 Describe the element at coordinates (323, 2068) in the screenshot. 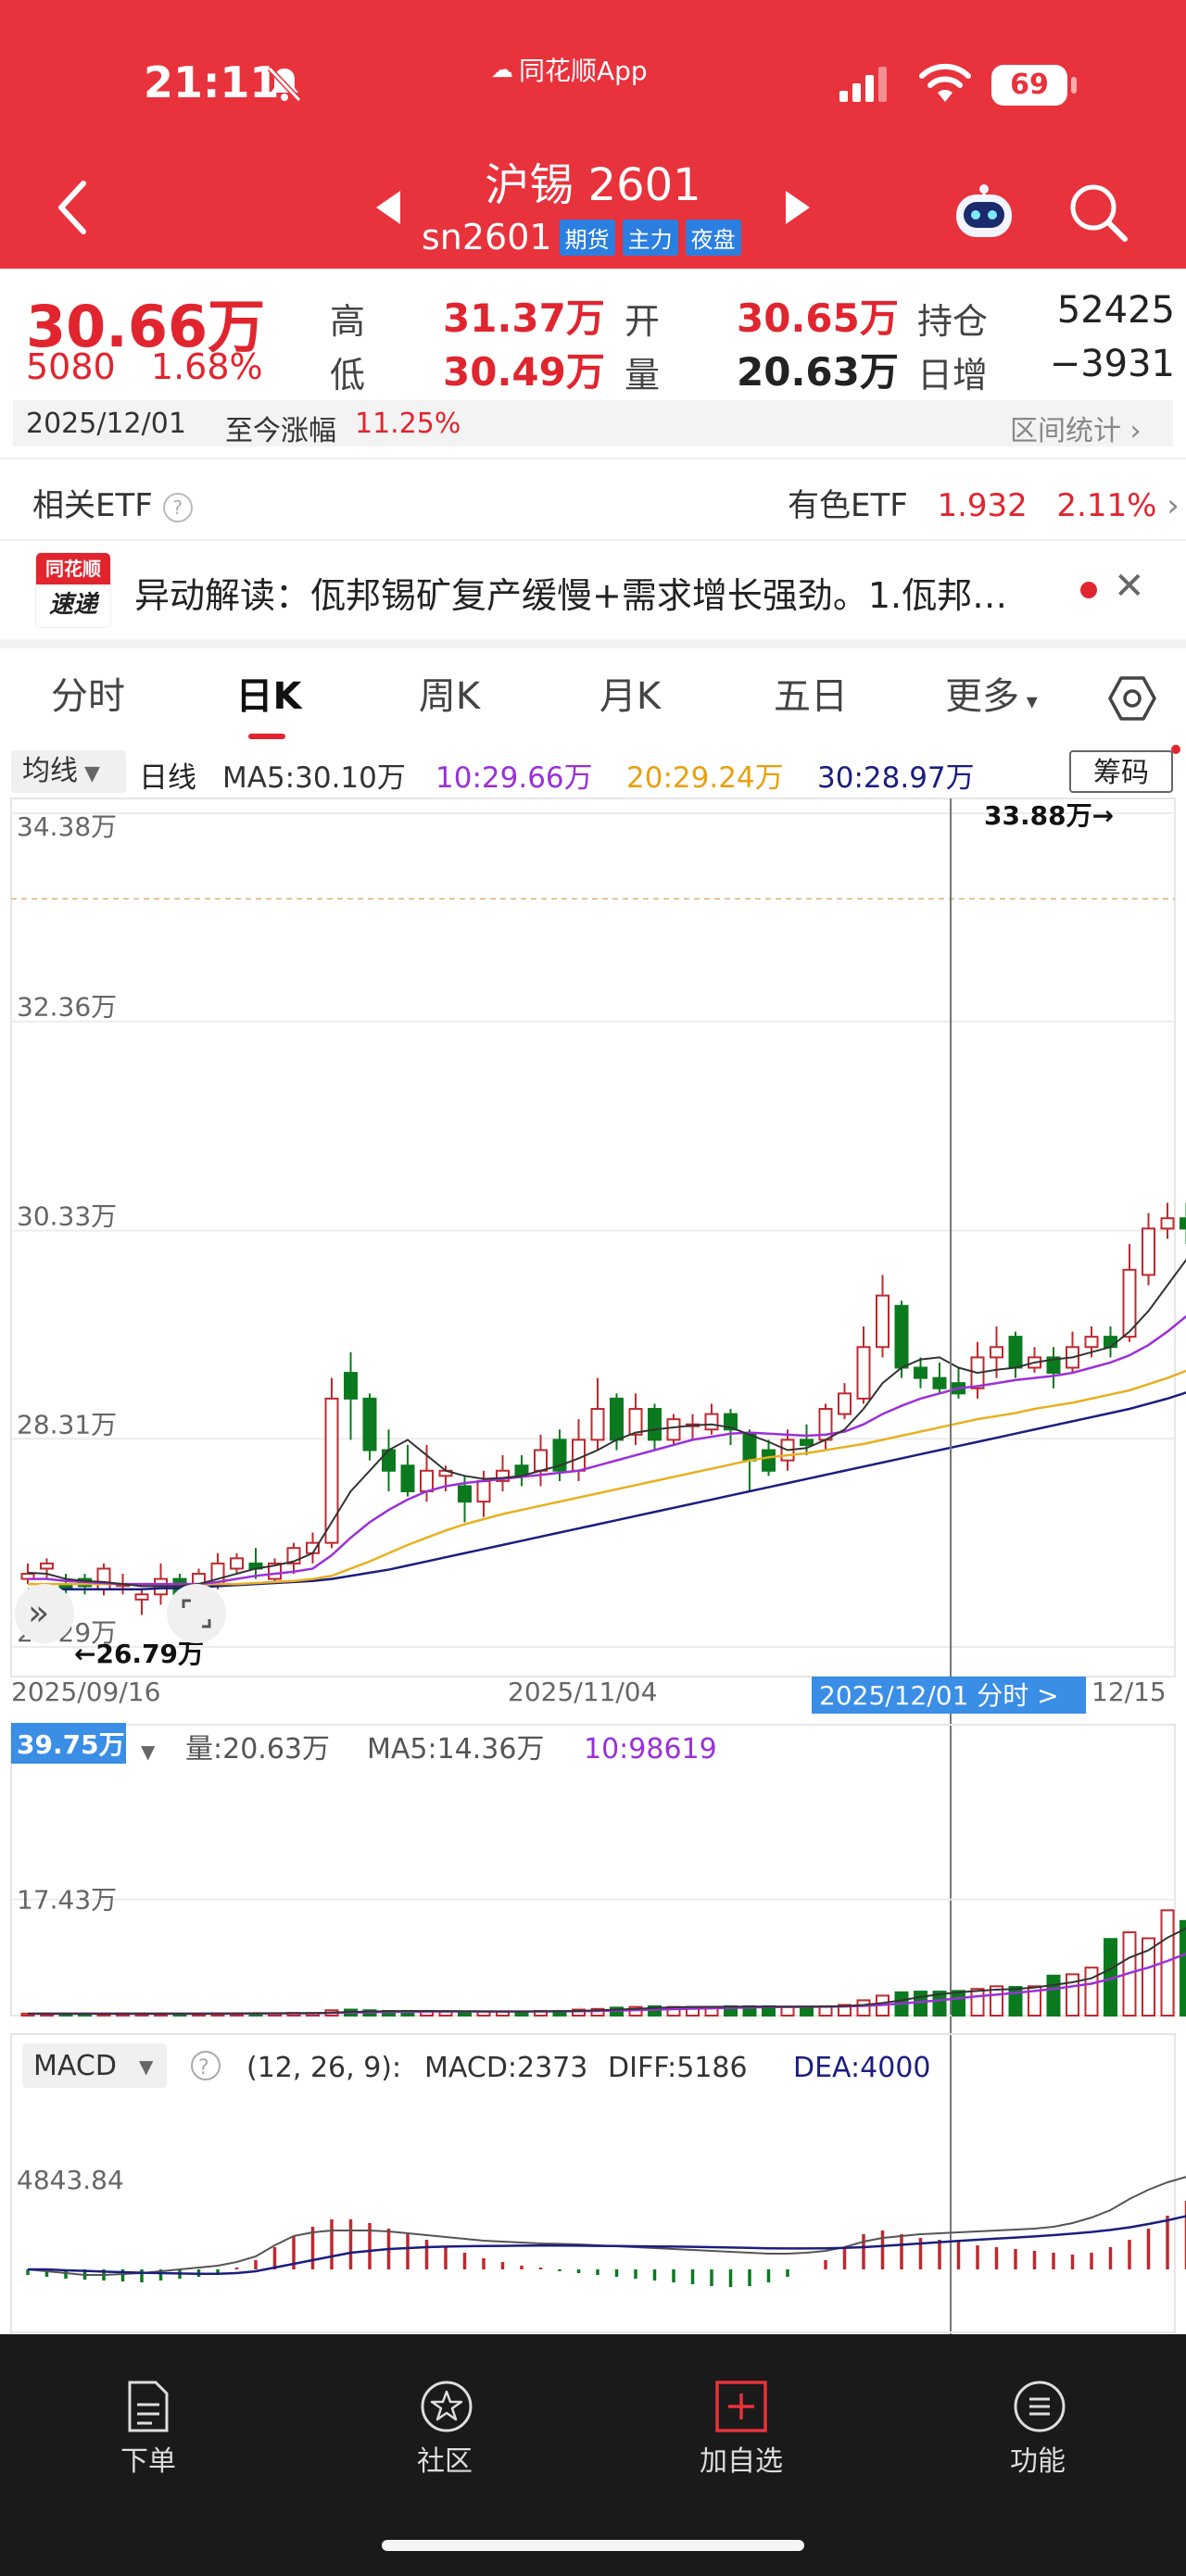

I see `macd-params: (12, 26, 9):` at that location.